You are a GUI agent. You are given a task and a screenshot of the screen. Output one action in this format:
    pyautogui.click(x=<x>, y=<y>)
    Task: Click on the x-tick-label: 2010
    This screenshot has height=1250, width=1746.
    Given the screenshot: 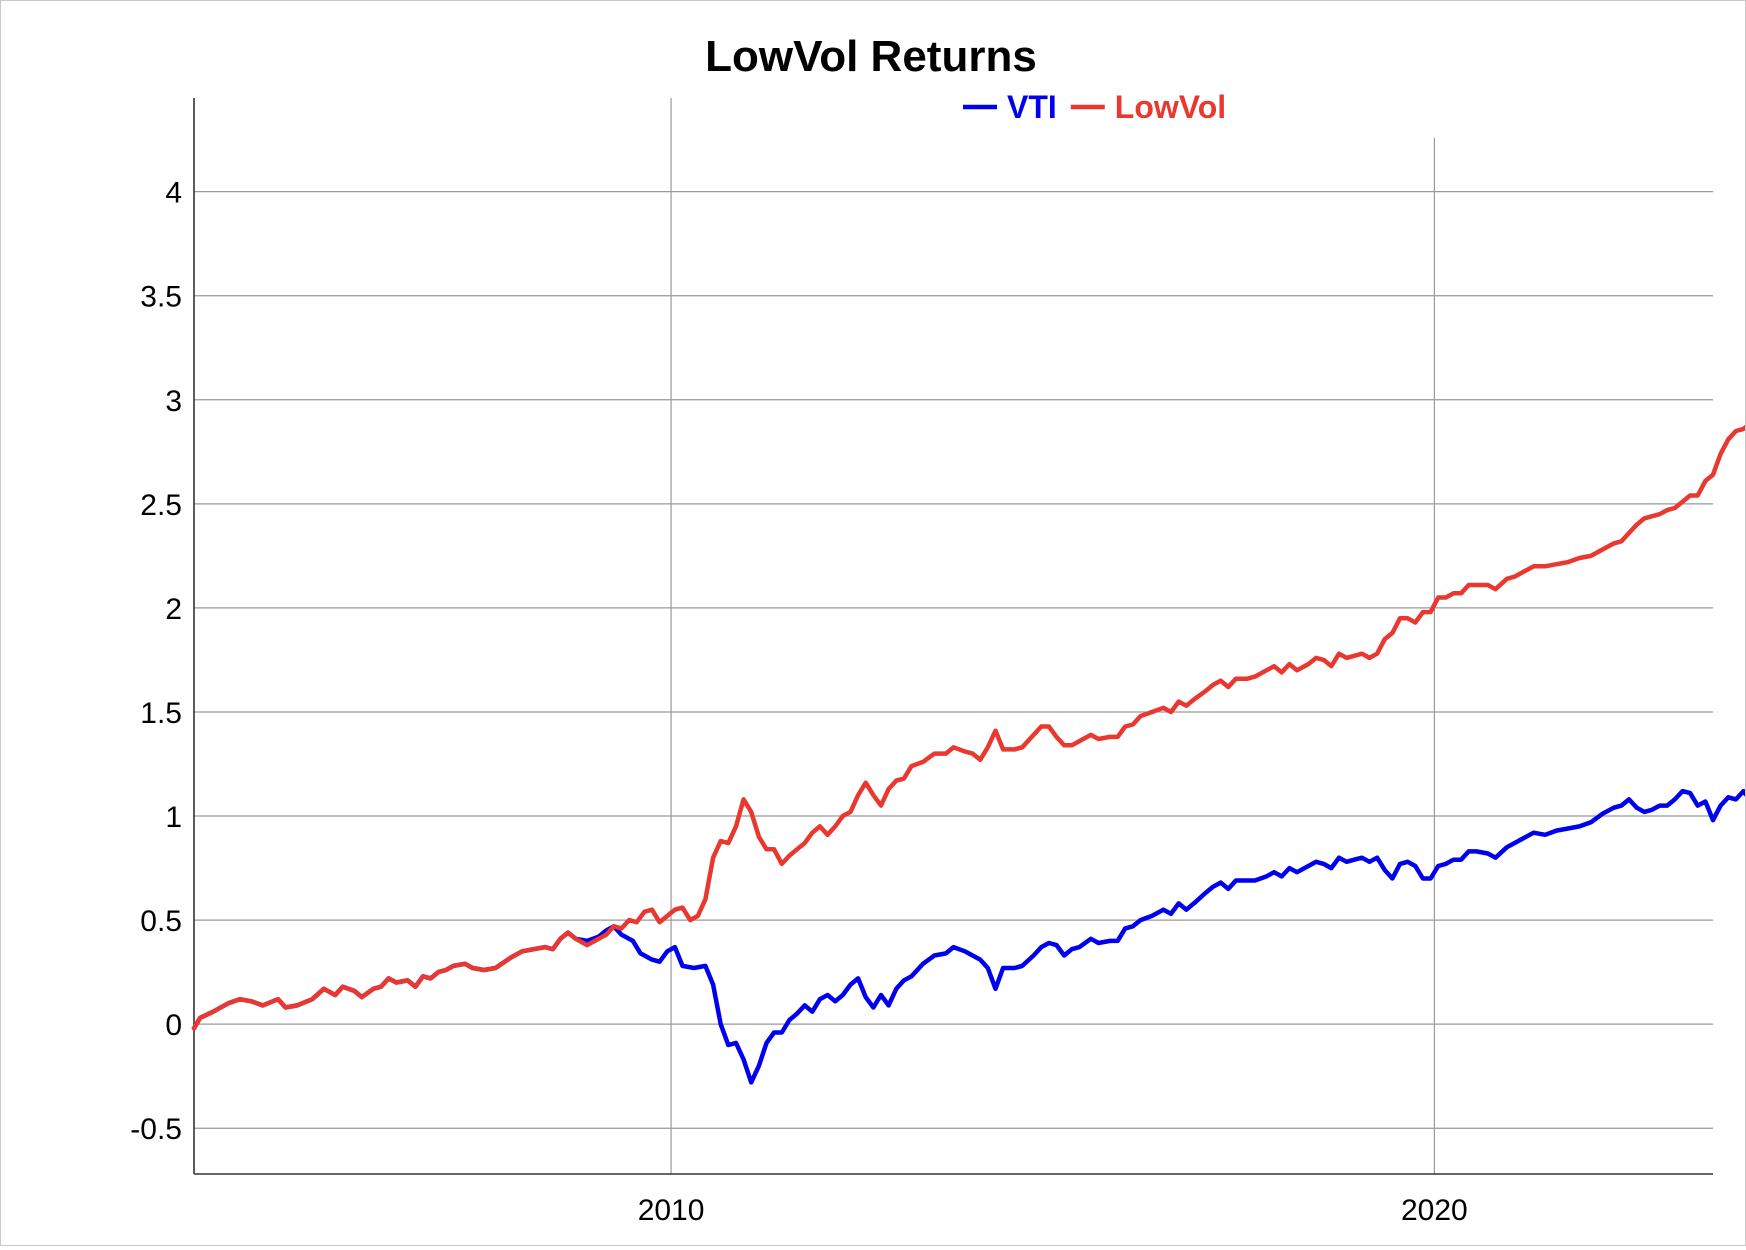 What is the action you would take?
    pyautogui.click(x=671, y=1210)
    